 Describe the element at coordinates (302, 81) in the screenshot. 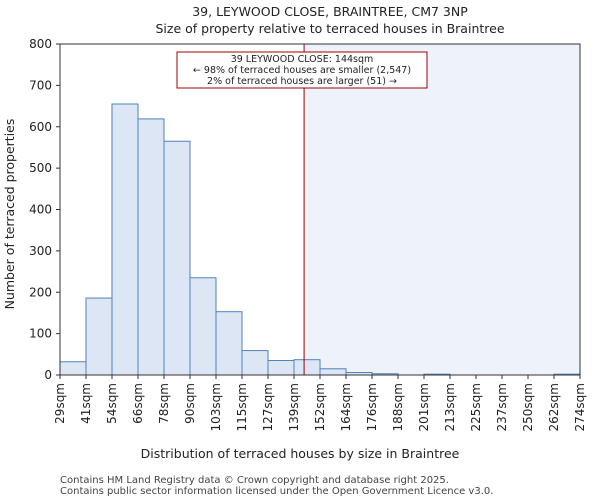

I see `annotation-line-3: 2% of terraced houses are larger (51) →` at that location.